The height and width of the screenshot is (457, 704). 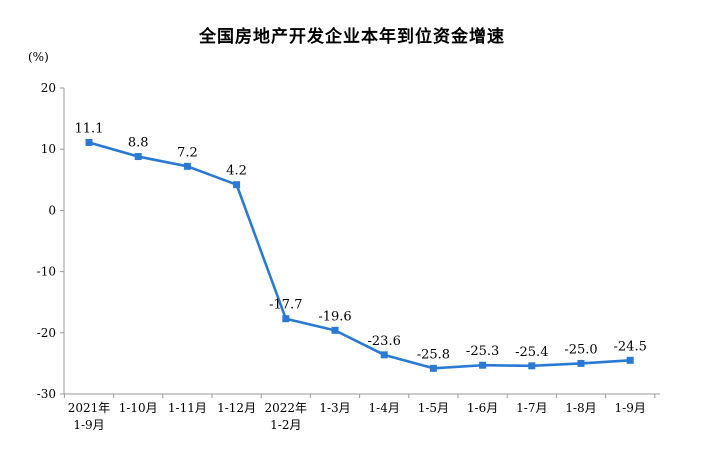 What do you see at coordinates (580, 408) in the screenshot?
I see `x-tick-label: 1-8月` at bounding box center [580, 408].